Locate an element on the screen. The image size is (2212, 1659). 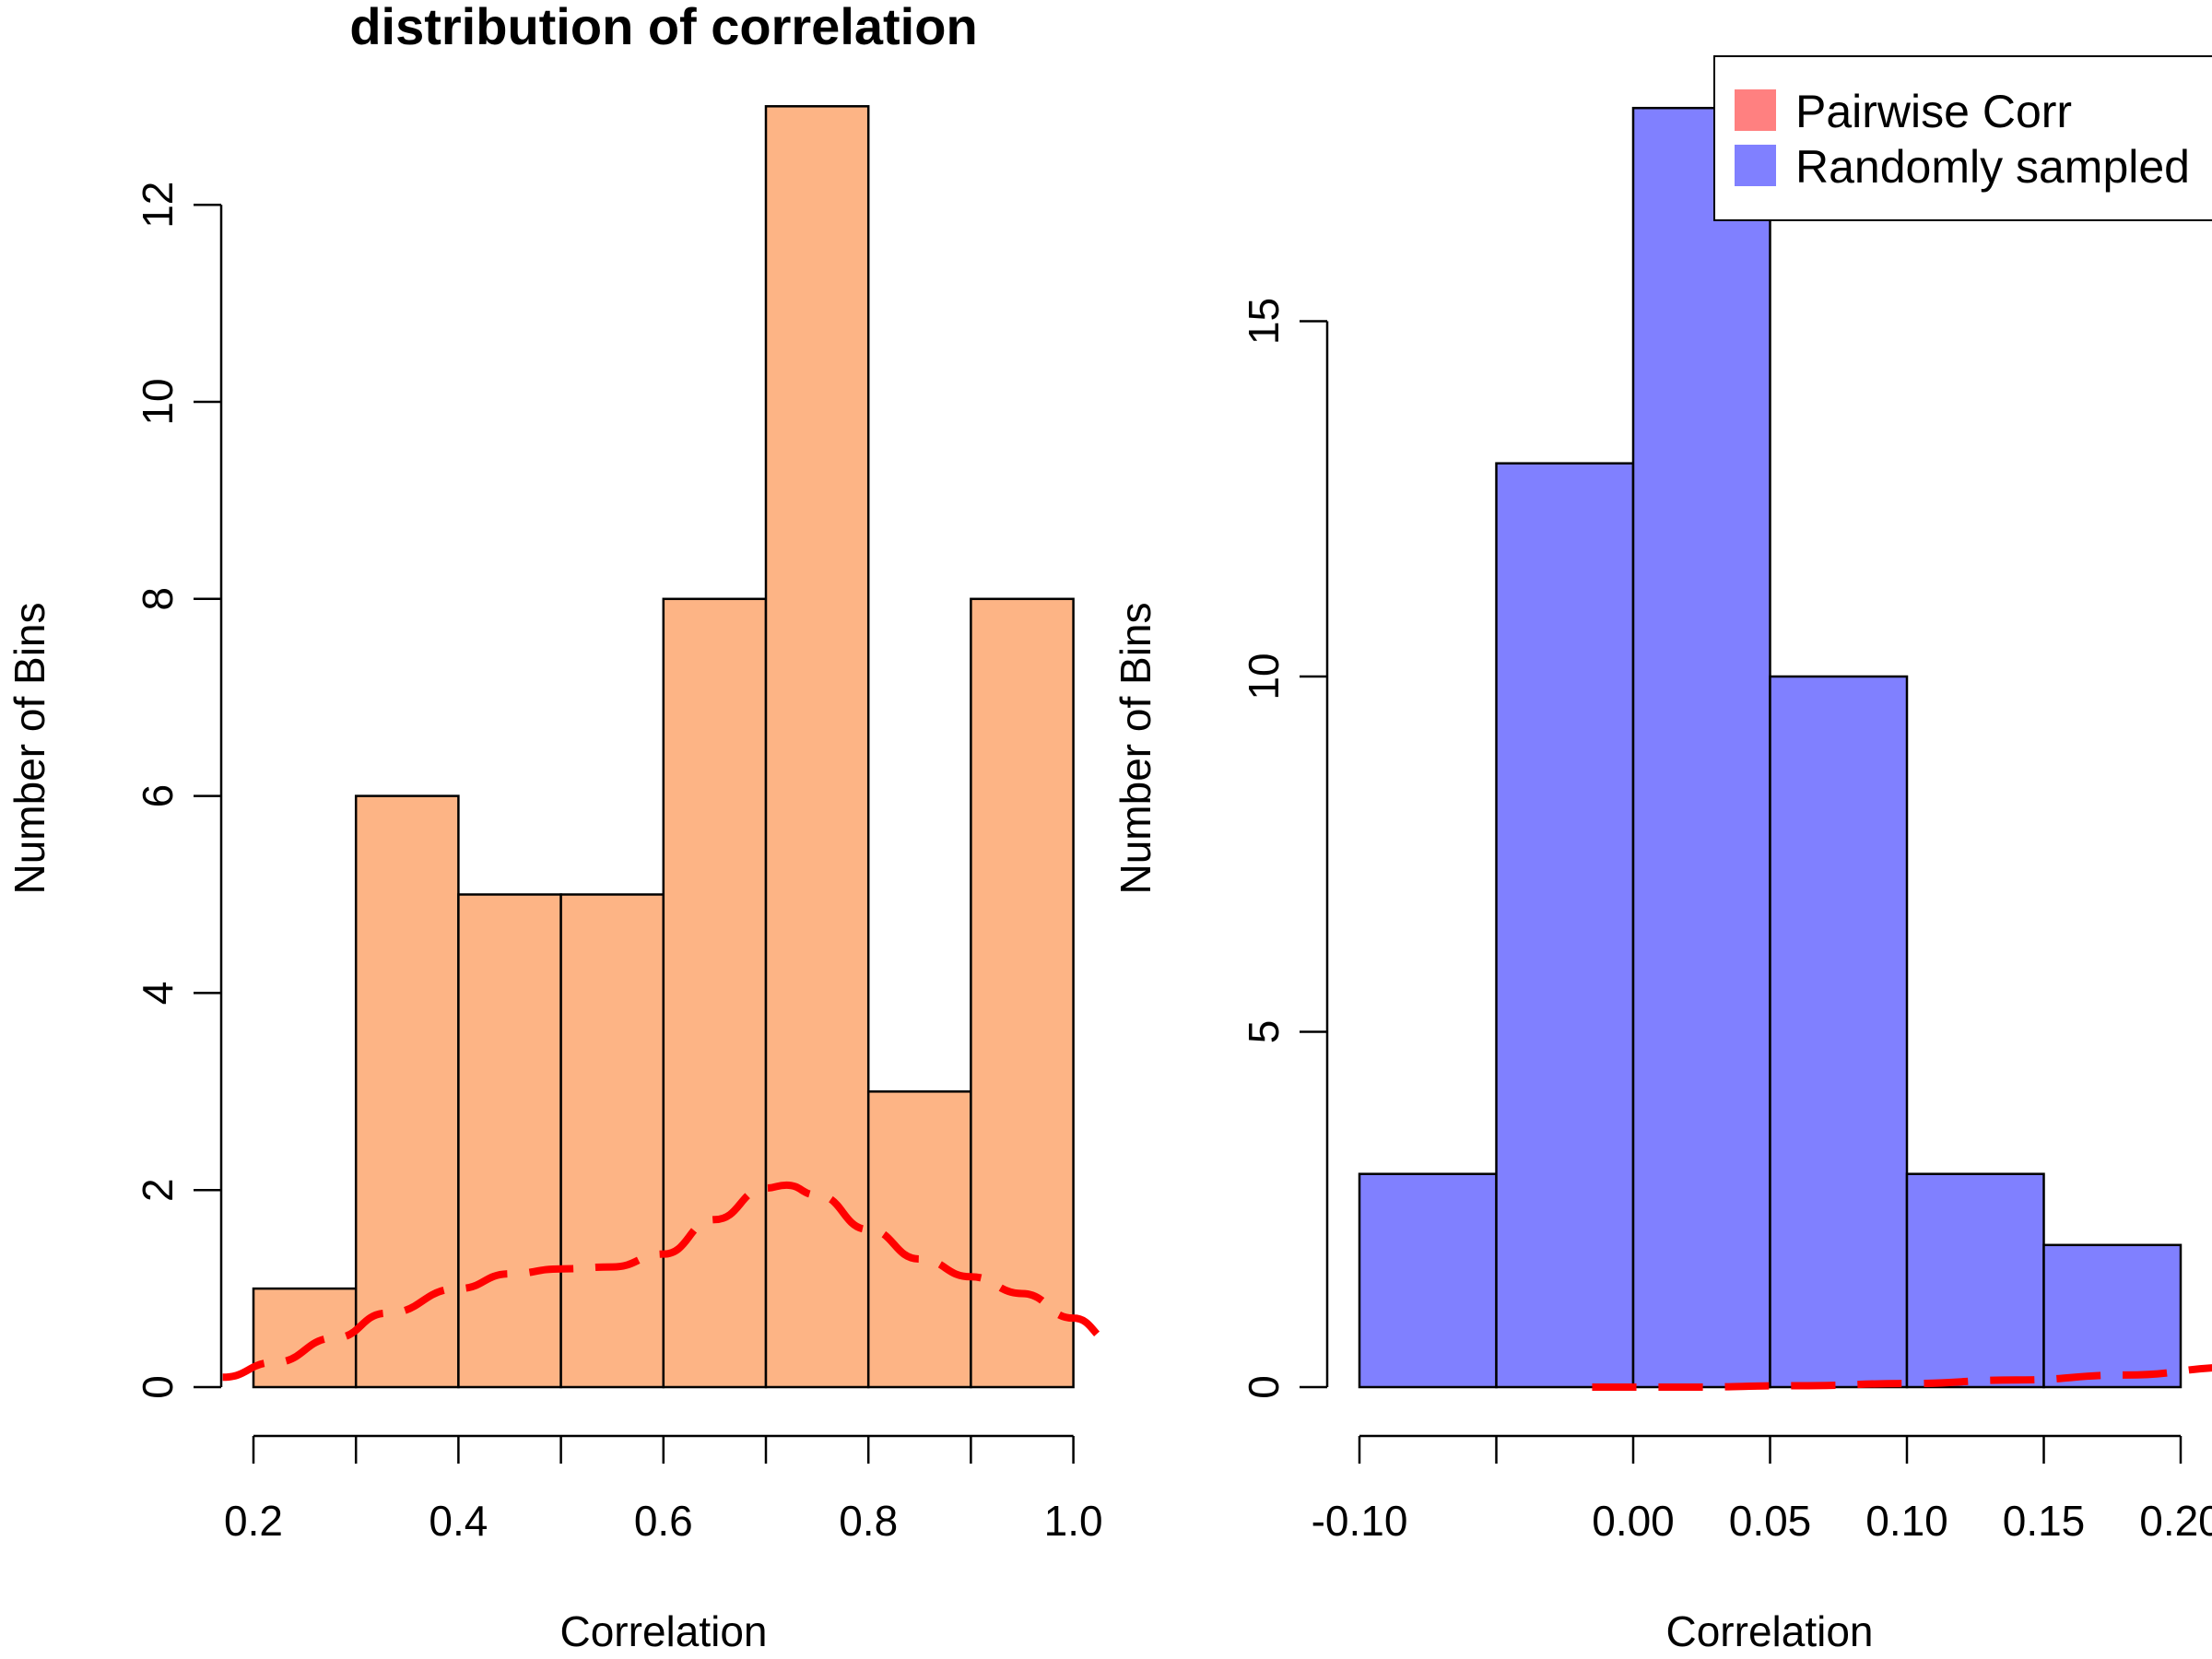
right-density-curve-group is located at coordinates (1902, 1378).